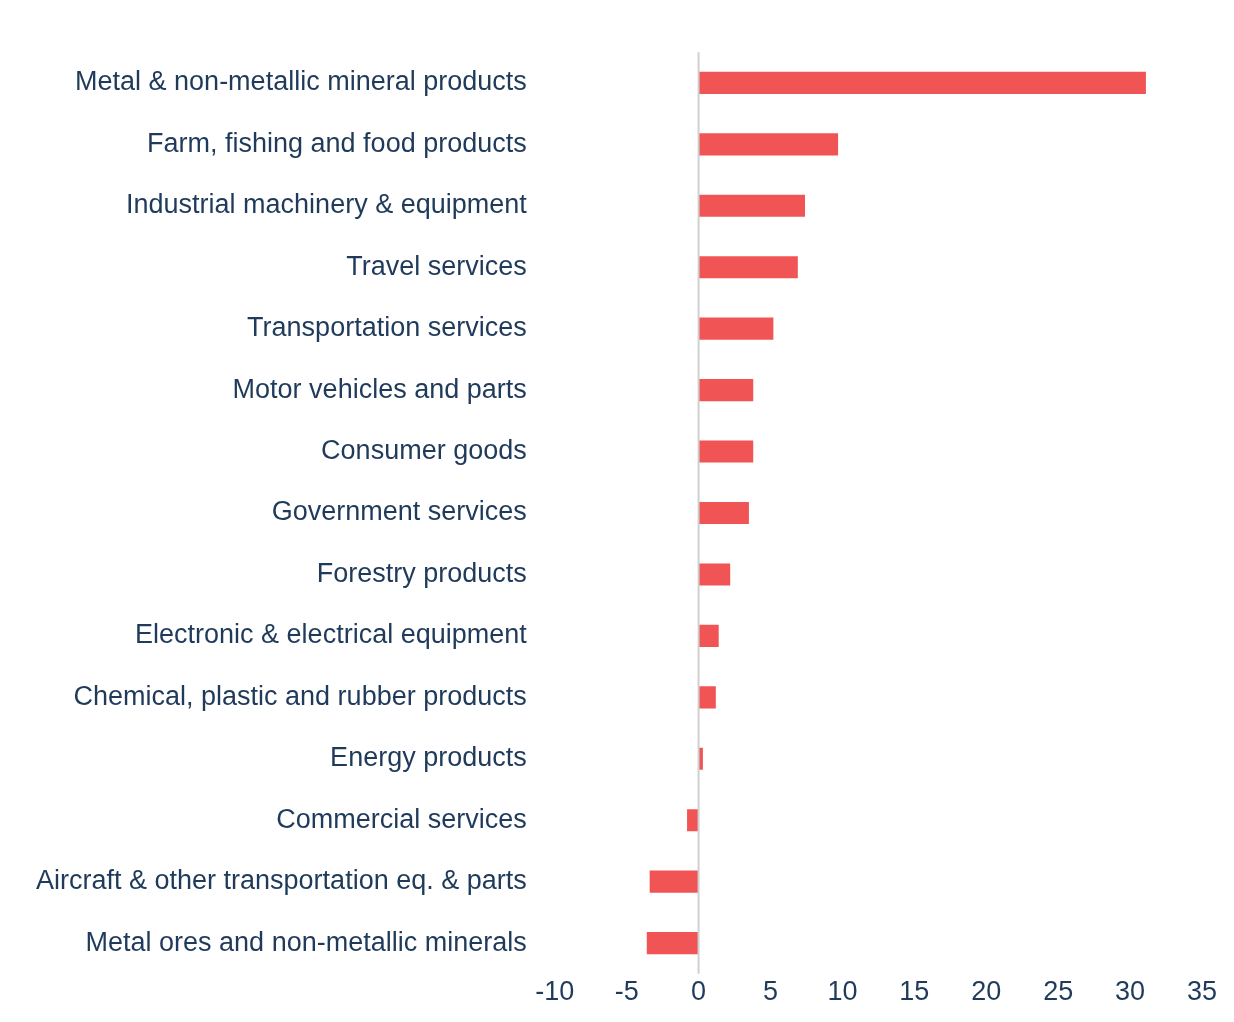 The height and width of the screenshot is (1022, 1234). I want to click on x-tick-label: 15, so click(914, 991).